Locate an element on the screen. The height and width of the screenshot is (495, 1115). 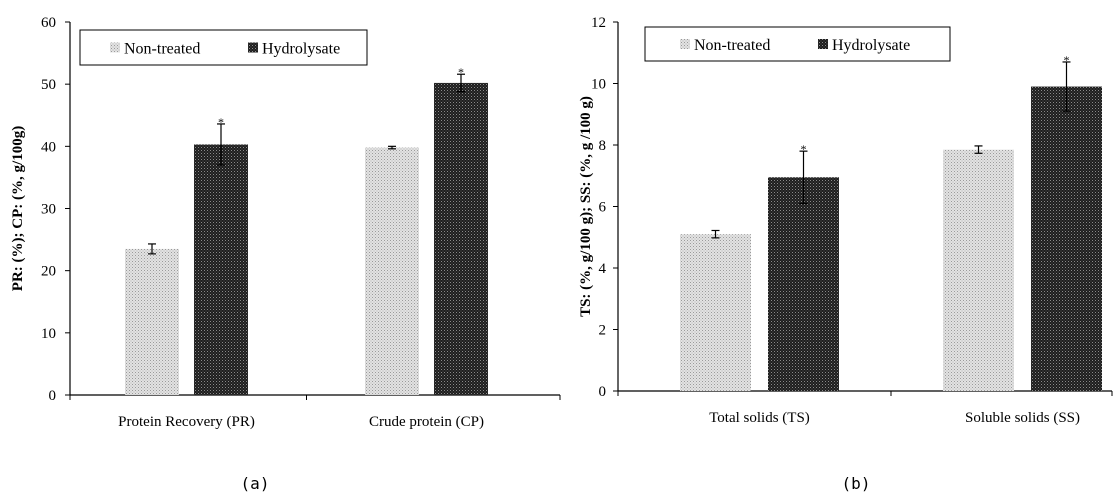
category-label: Crude protein (CP) is located at coordinates (426, 422).